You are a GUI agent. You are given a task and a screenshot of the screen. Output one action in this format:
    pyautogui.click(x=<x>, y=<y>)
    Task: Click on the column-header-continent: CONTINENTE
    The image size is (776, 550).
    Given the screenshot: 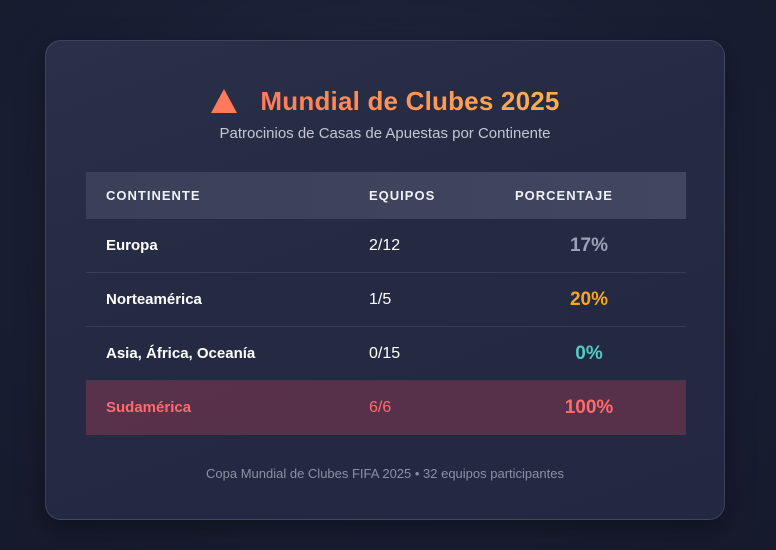 What is the action you would take?
    pyautogui.click(x=153, y=195)
    